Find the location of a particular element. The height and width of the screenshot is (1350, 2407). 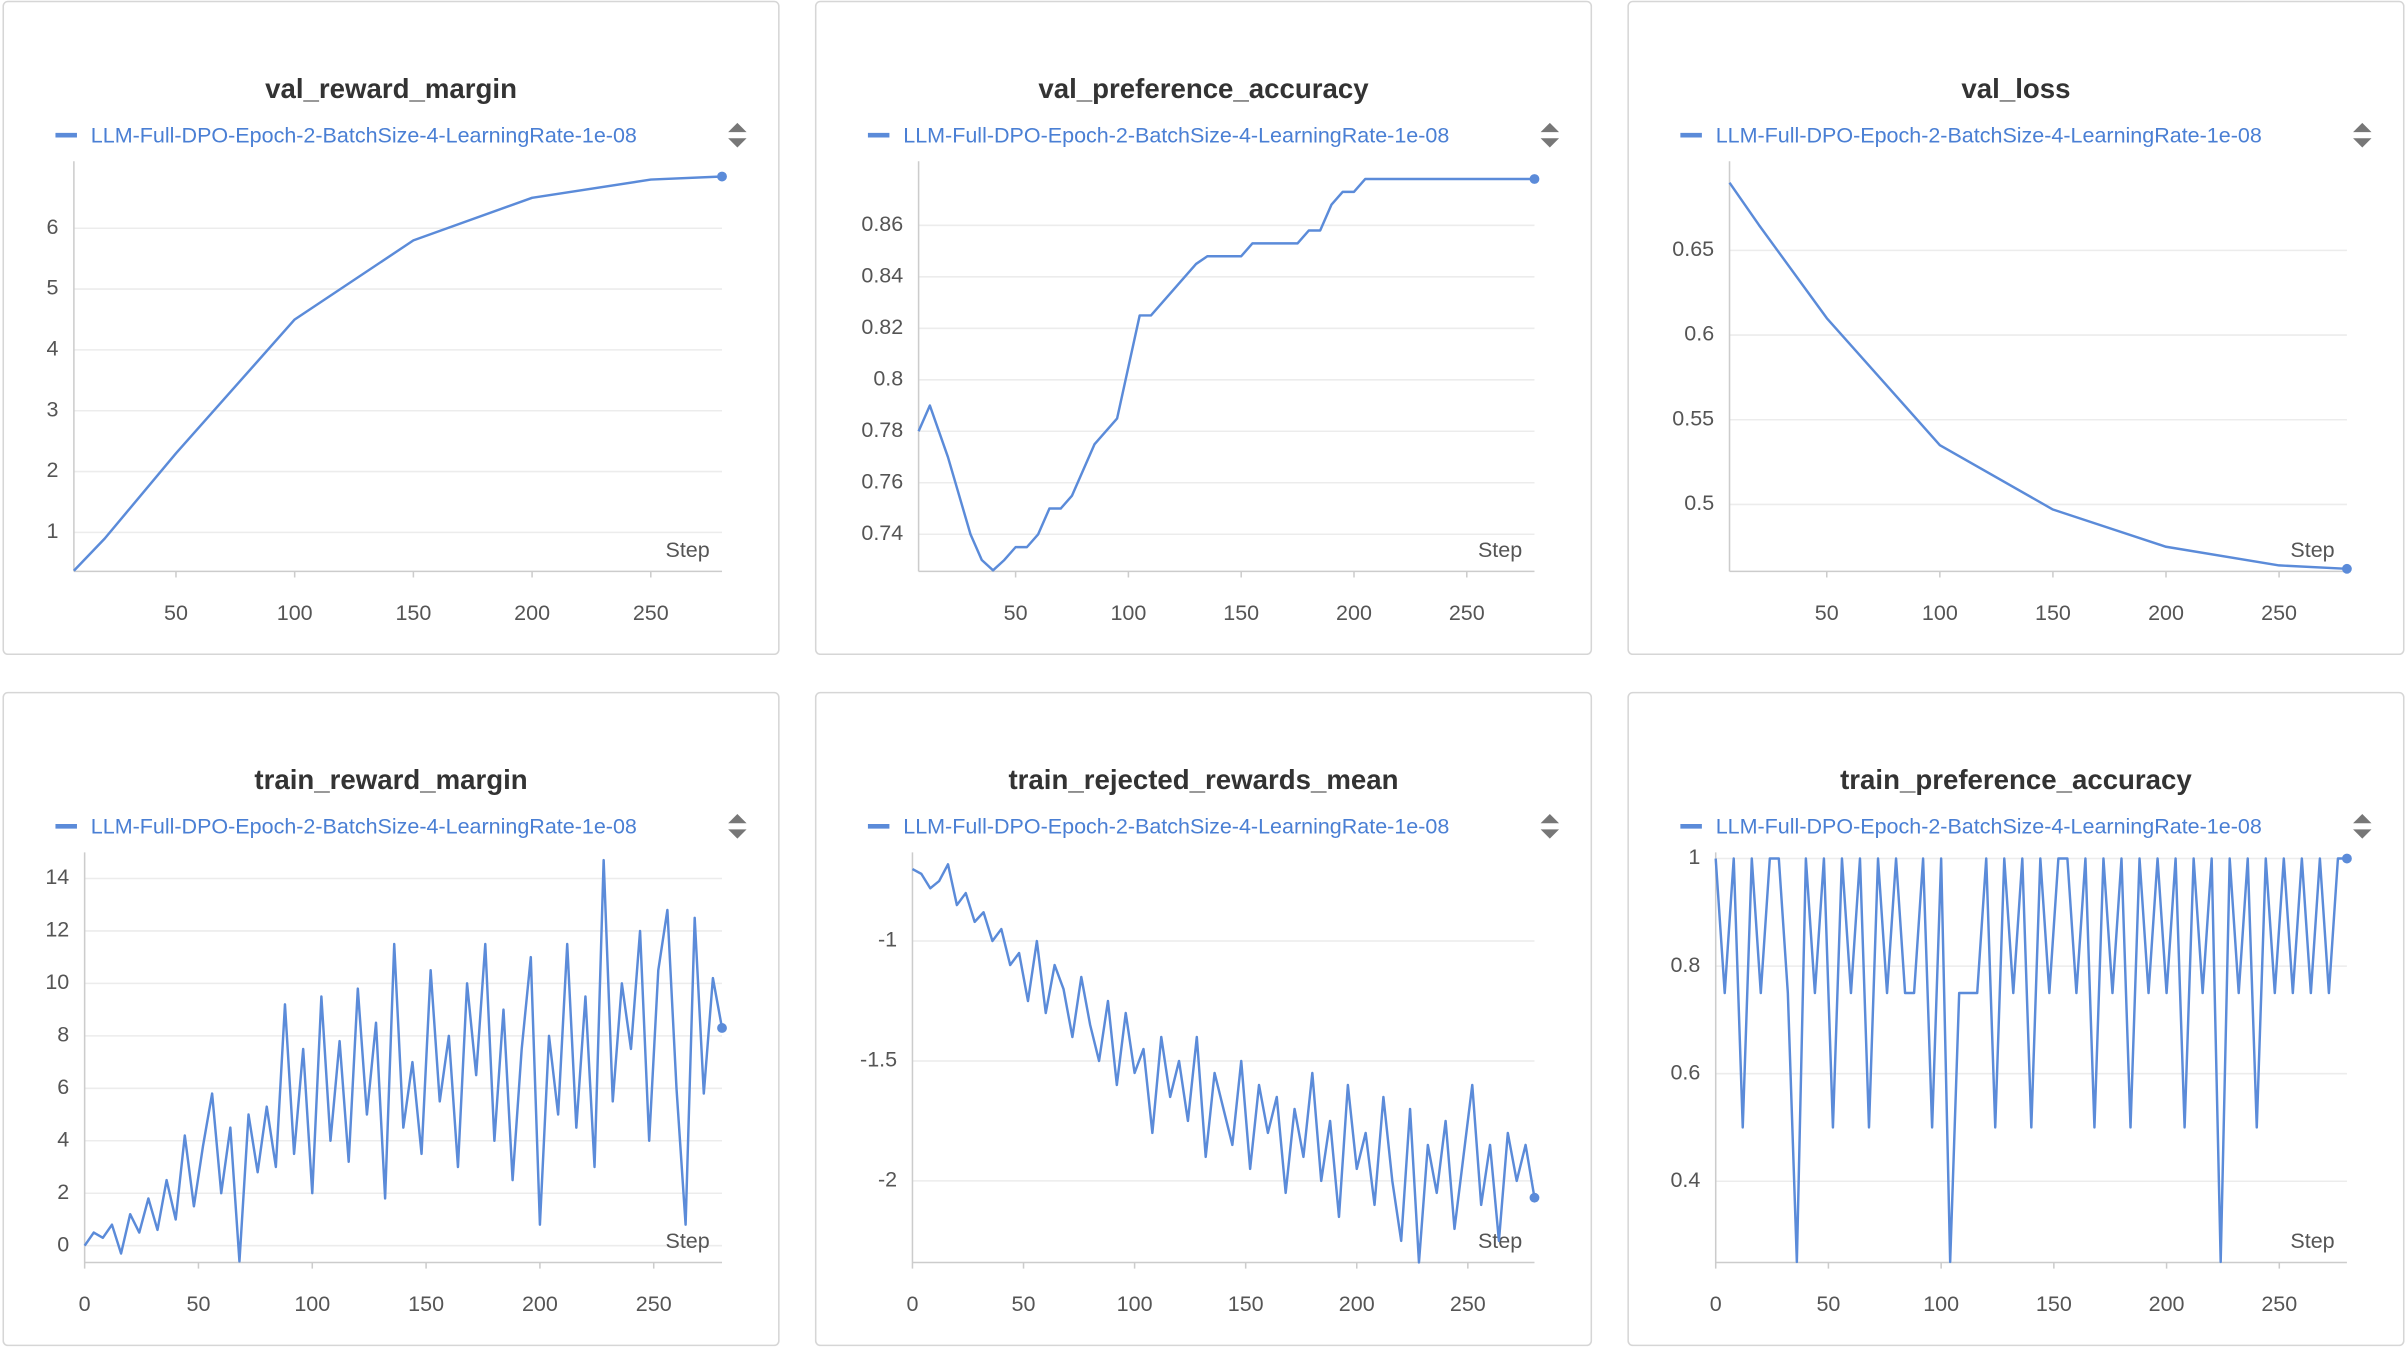

chart-title: val_preference_accuracy is located at coordinates (1203, 88).